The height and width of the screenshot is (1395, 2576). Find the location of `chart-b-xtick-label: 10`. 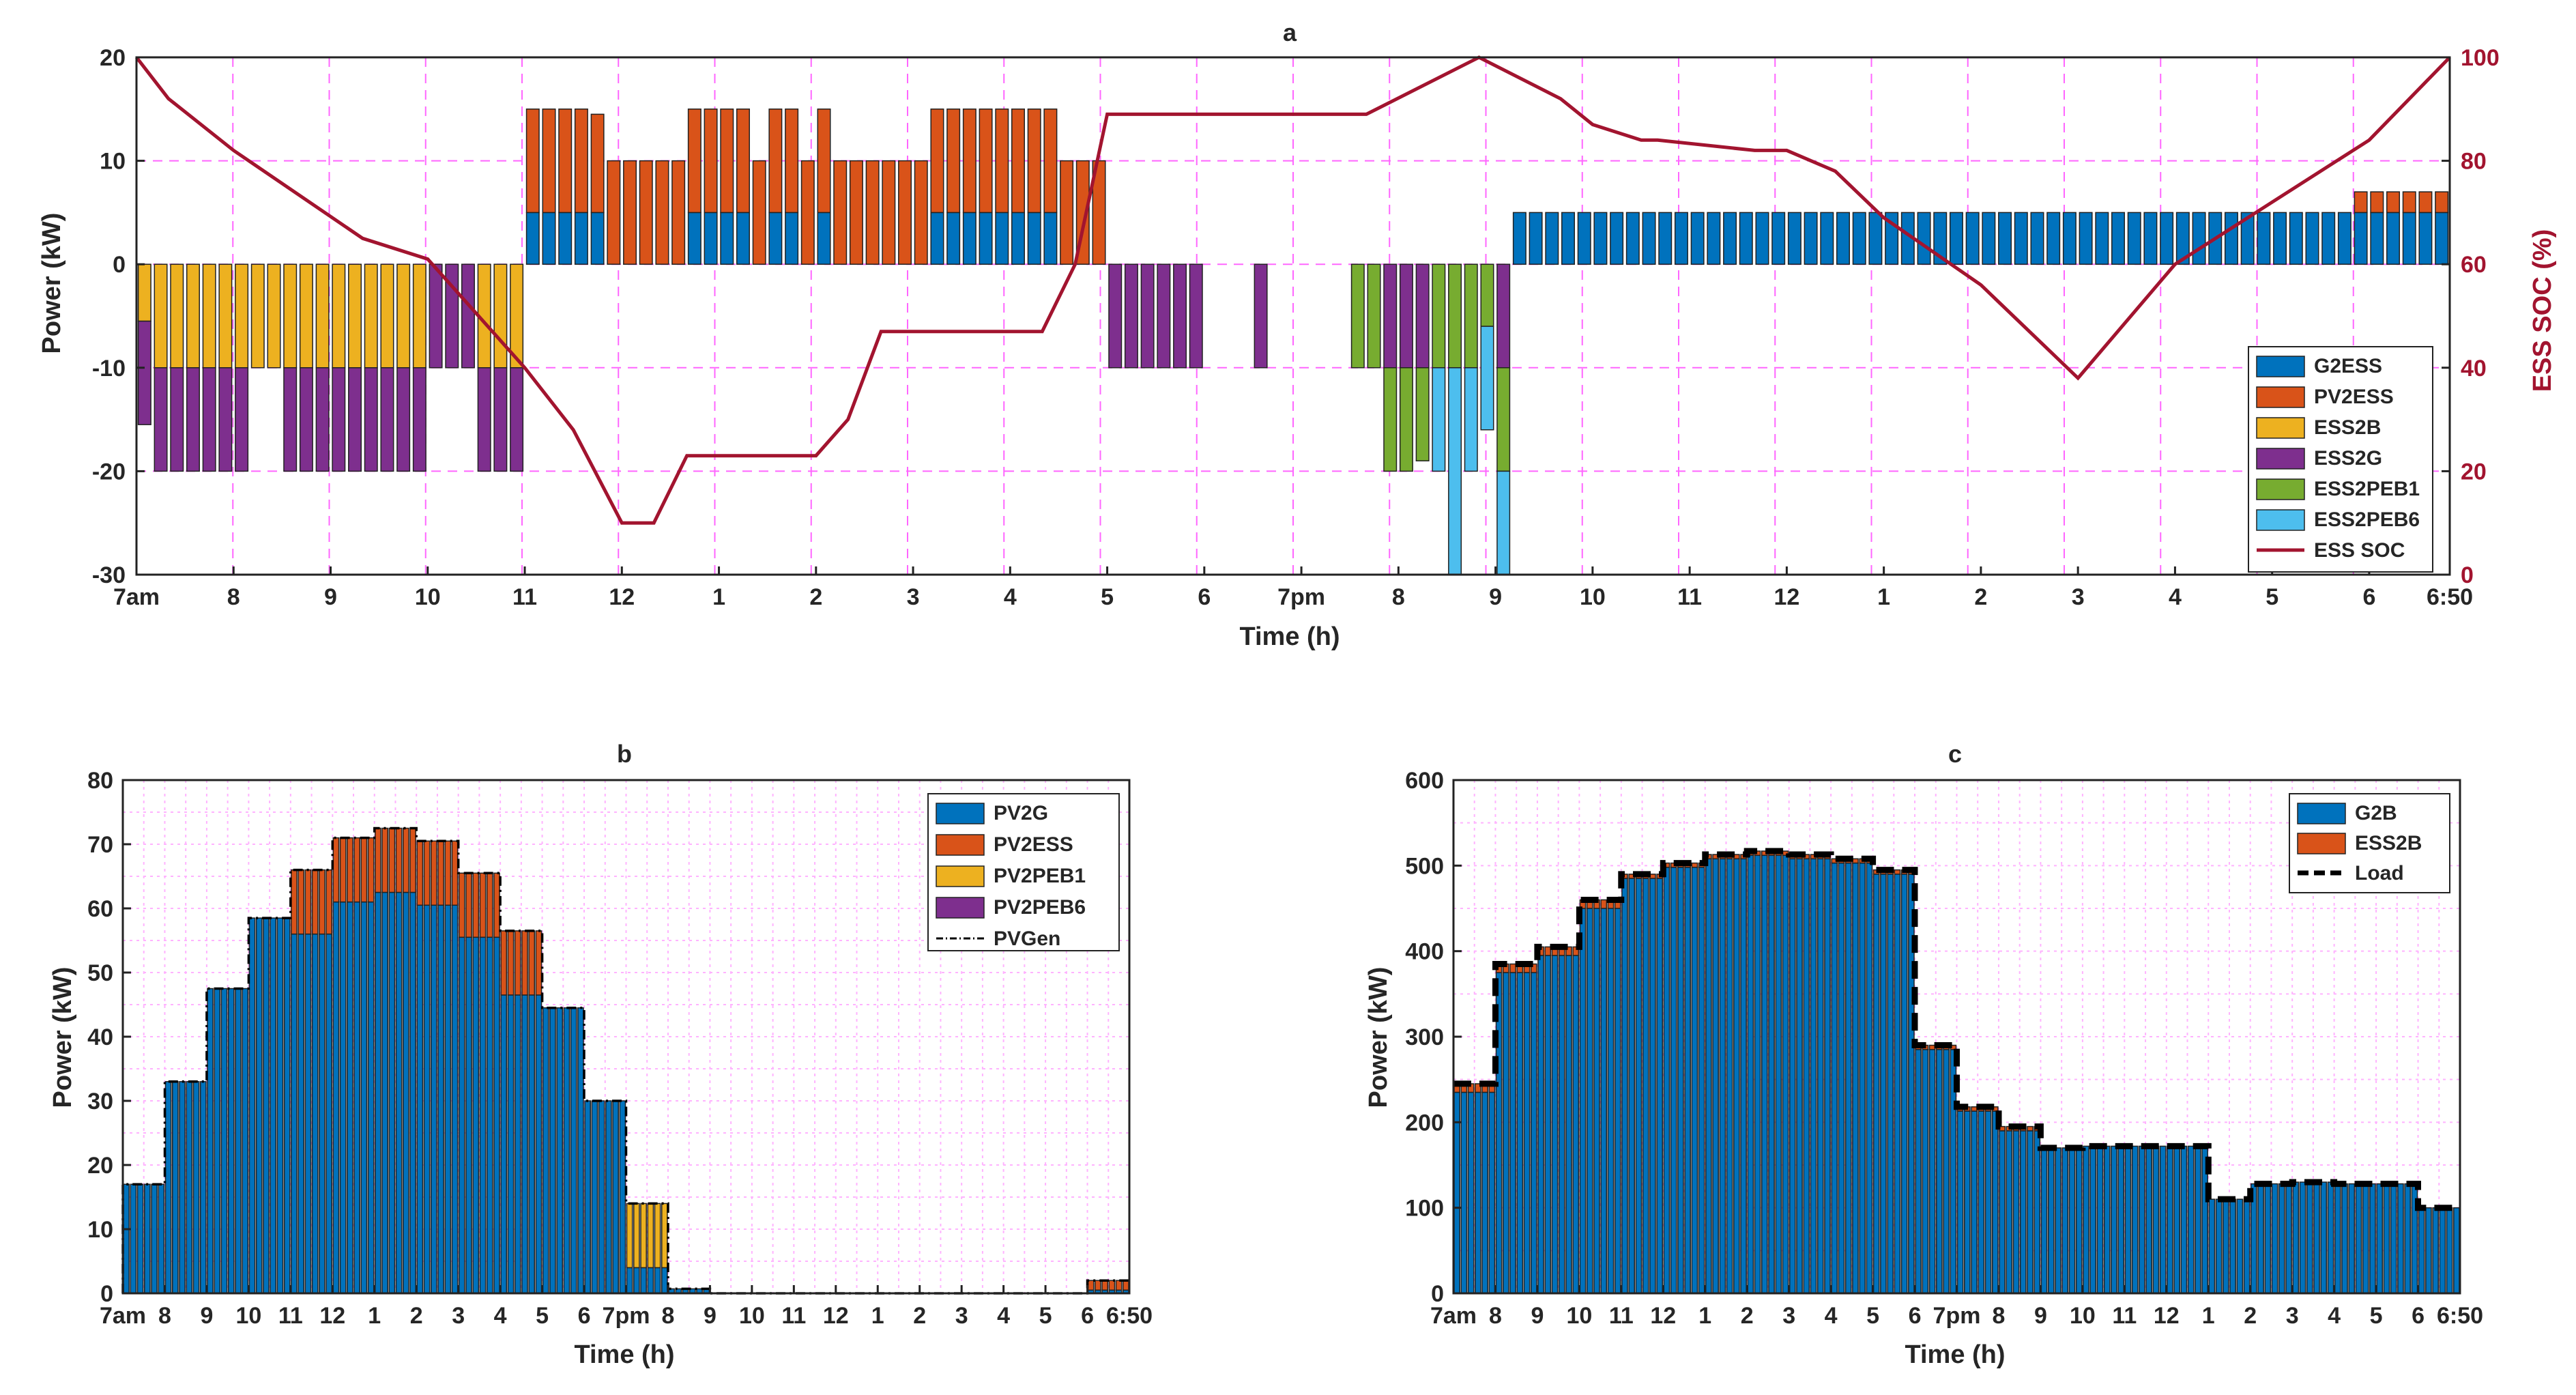

chart-b-xtick-label: 10 is located at coordinates (752, 1316).